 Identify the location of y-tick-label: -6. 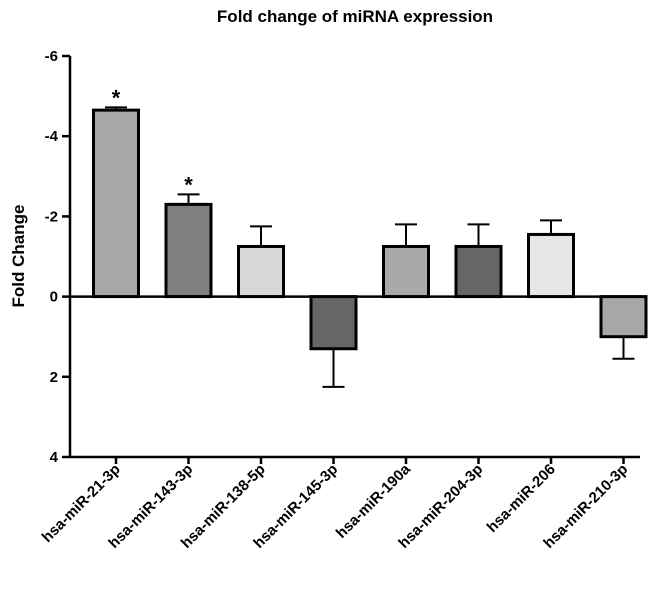
(51, 56).